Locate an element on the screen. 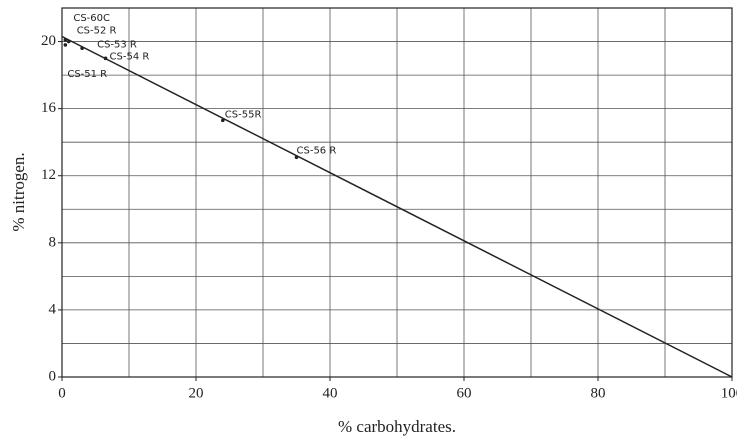  y-tick-label: 12 is located at coordinates (48, 175).